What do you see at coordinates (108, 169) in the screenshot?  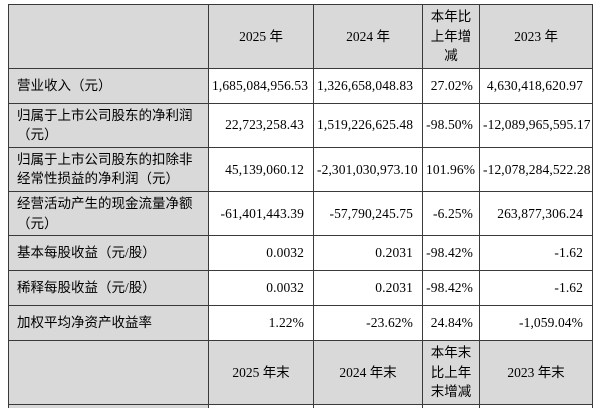 I see `row-label: 归属于上市公司股东的扣除非经常性损益的净利润（元）` at bounding box center [108, 169].